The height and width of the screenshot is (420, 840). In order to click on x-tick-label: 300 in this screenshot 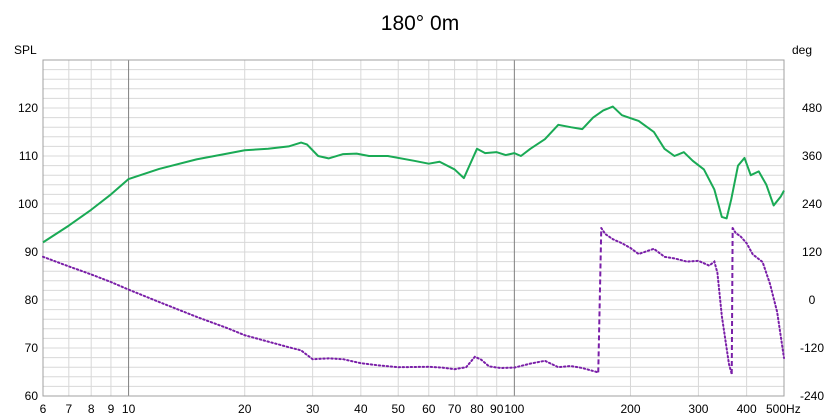, I will do `click(698, 409)`.